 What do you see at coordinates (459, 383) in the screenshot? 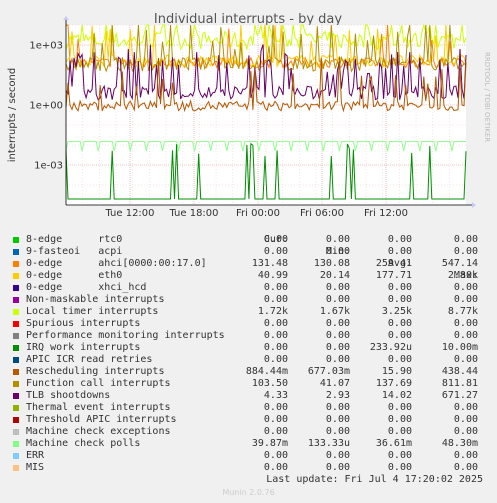
I see `legend-max: 811.81` at bounding box center [459, 383].